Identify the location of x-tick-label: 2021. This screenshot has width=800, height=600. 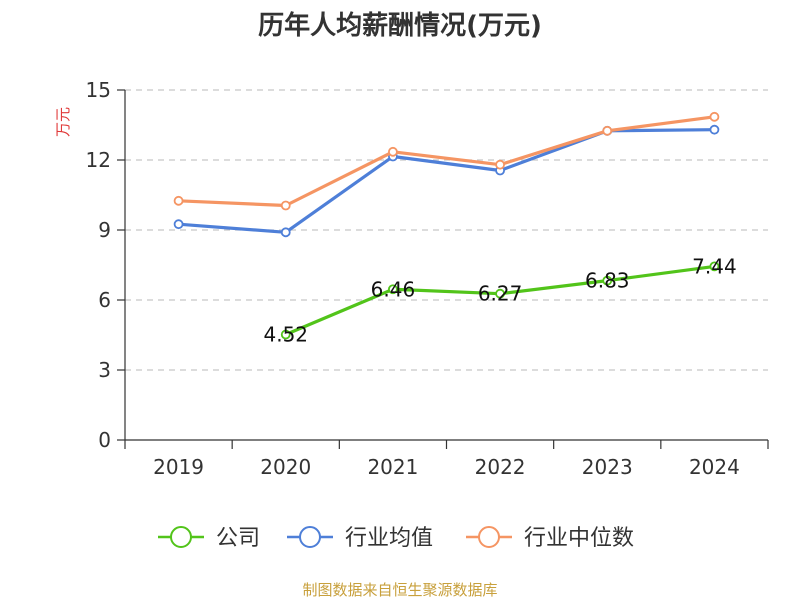
(392, 467).